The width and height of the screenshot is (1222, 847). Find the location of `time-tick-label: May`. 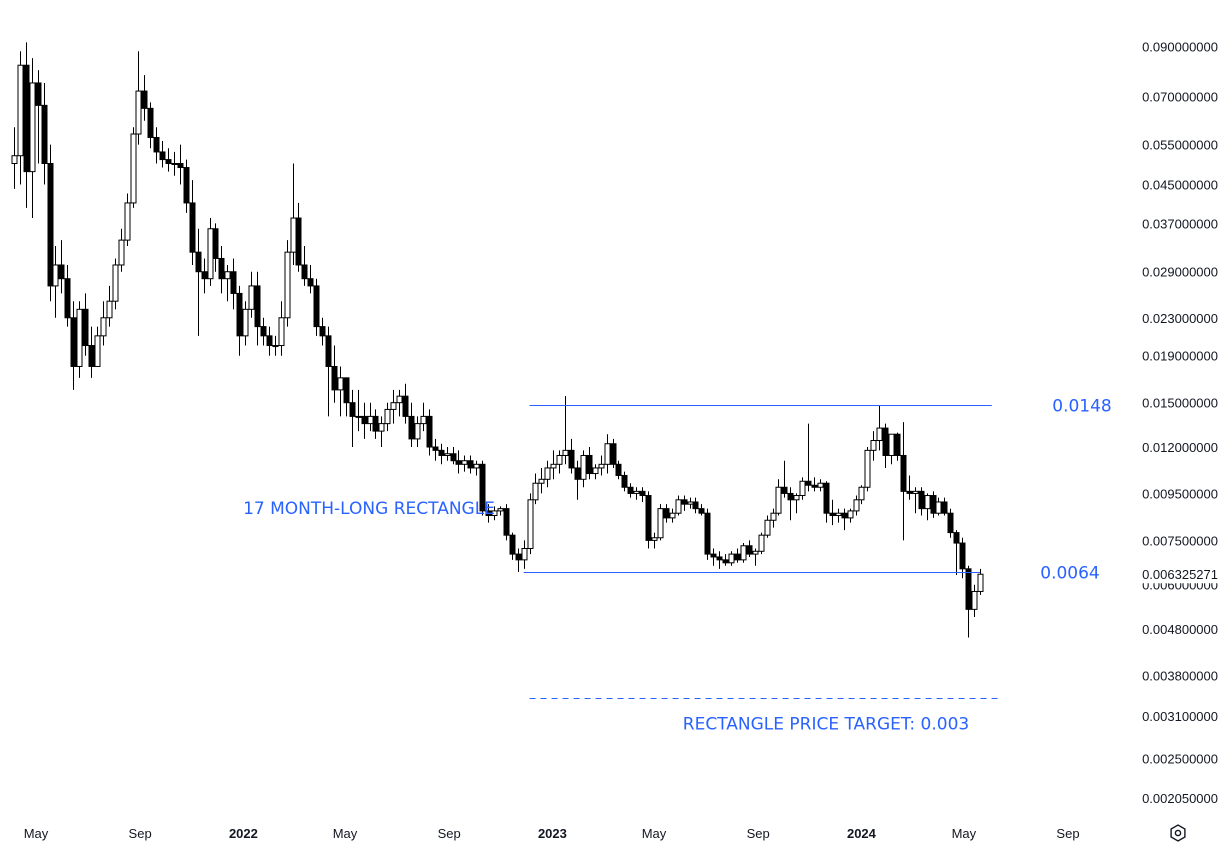

time-tick-label: May is located at coordinates (36, 833).